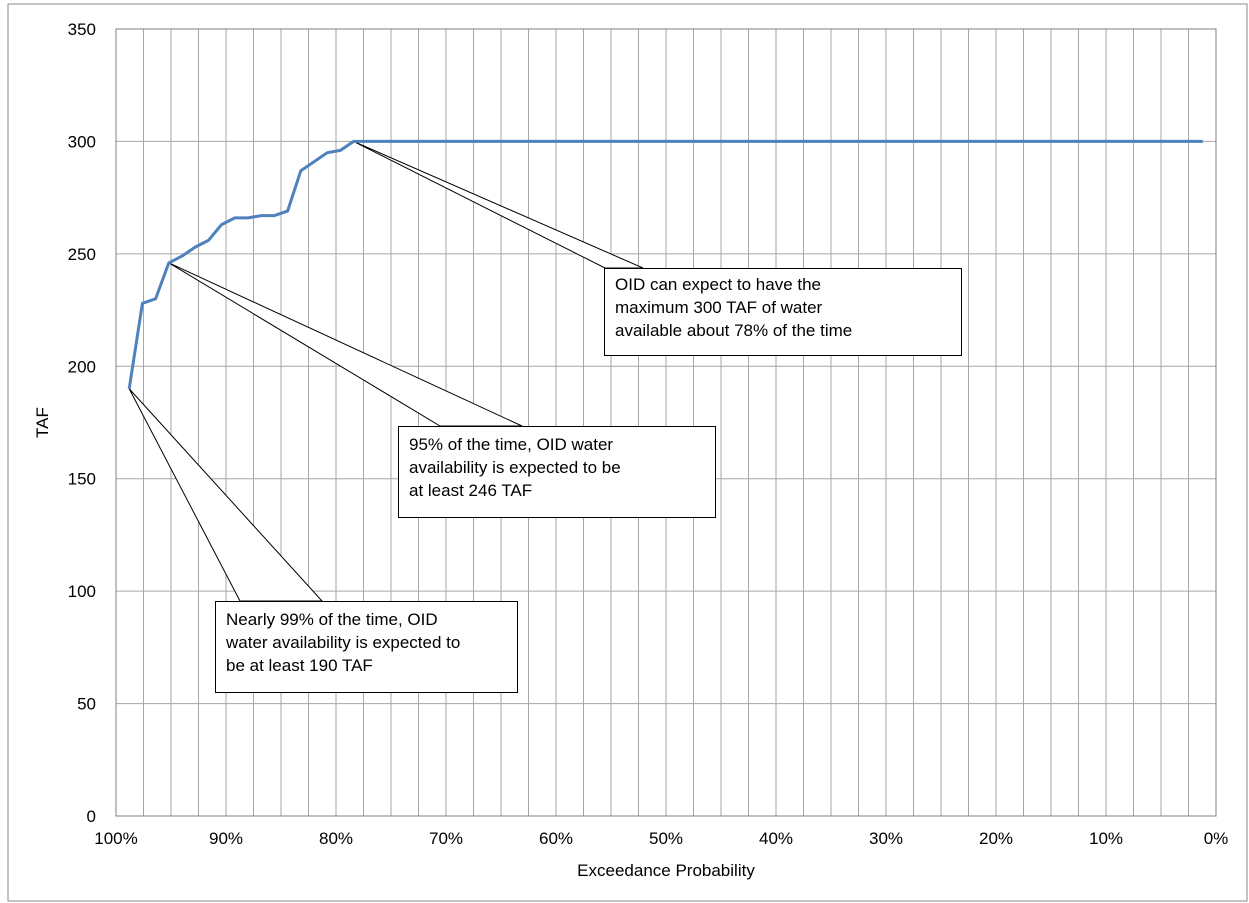 This screenshot has width=1249, height=903. Describe the element at coordinates (666, 870) in the screenshot. I see `x-axis-title: Exceedance Probability` at that location.